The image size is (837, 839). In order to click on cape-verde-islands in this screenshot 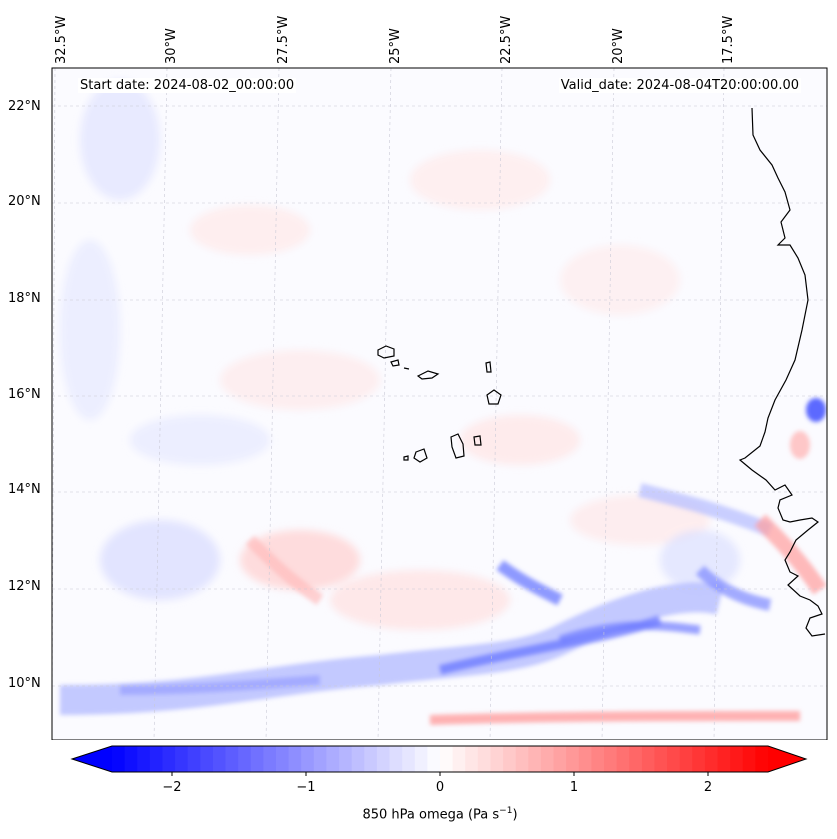, I will do `click(439, 404)`.